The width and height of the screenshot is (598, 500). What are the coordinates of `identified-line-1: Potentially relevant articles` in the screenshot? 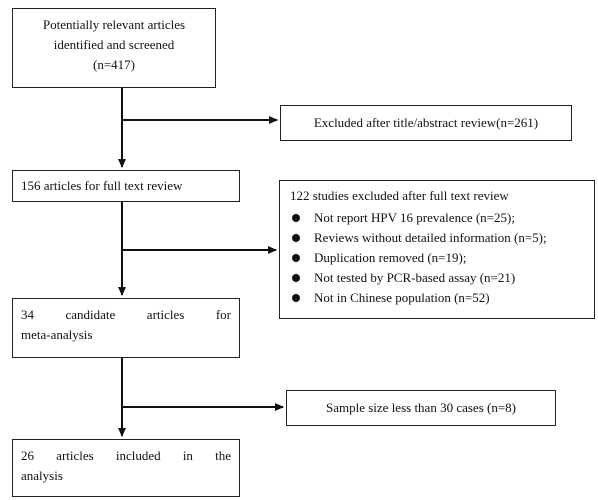 It's located at (114, 24).